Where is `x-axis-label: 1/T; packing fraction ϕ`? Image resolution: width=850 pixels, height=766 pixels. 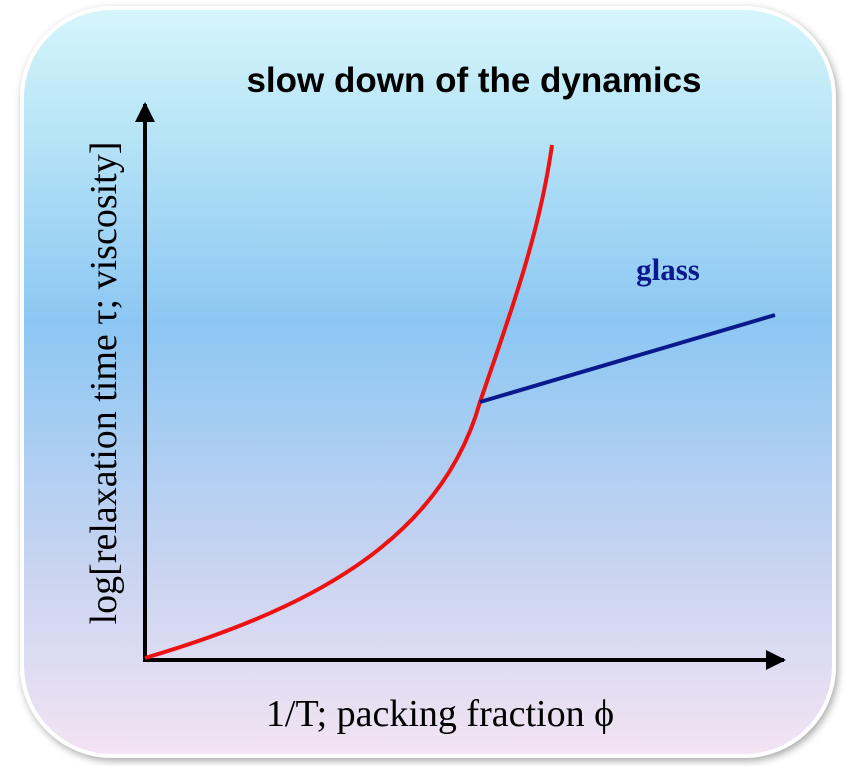 x-axis-label: 1/T; packing fraction ϕ is located at coordinates (440, 714).